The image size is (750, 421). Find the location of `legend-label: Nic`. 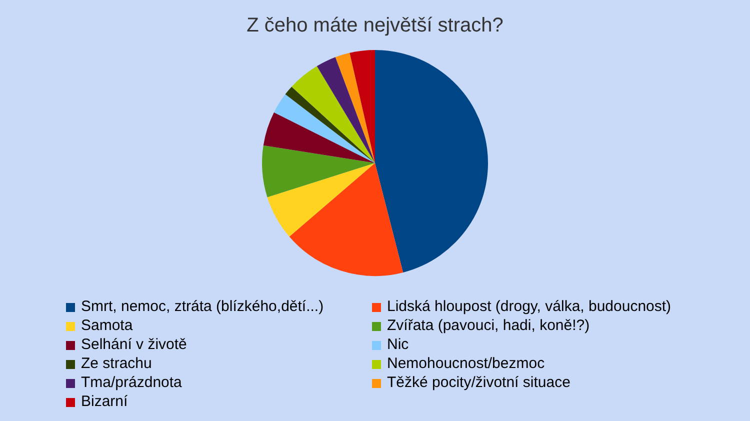

legend-label: Nic is located at coordinates (398, 345).